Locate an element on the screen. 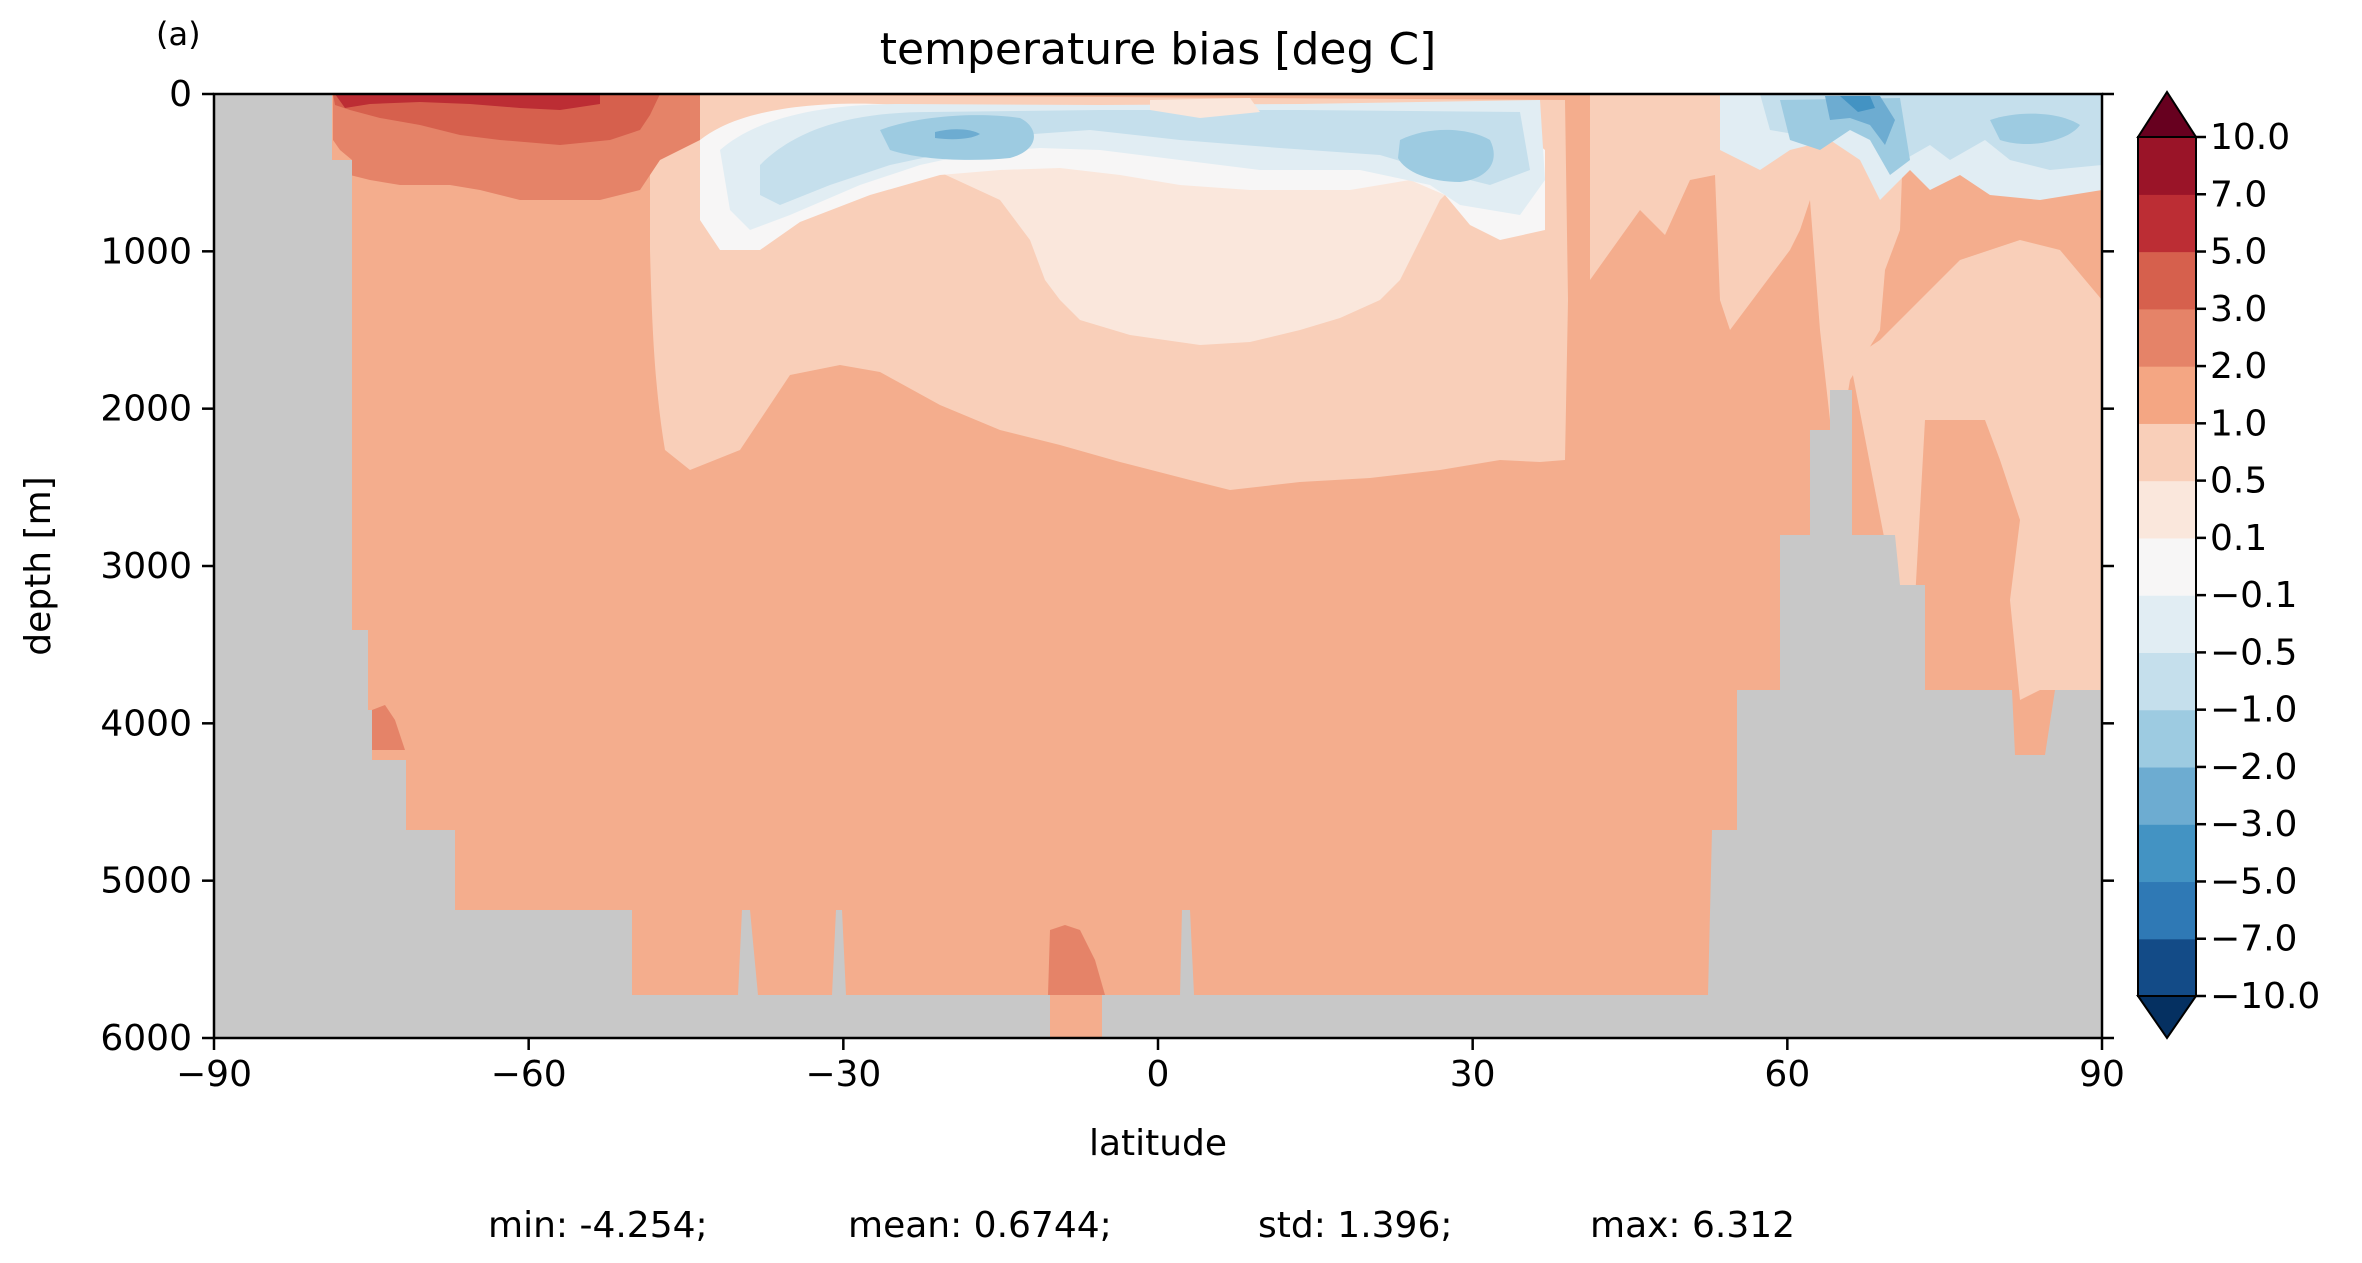  region-small-core-neg2 is located at coordinates (957, 134).